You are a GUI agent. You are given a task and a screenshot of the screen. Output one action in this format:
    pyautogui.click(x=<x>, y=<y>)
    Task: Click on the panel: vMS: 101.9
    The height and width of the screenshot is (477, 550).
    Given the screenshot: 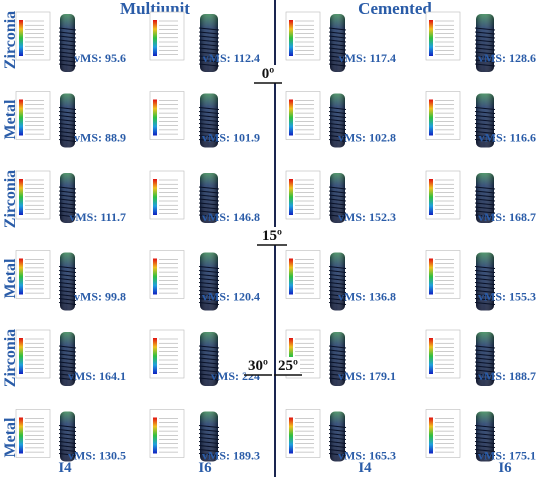 What is the action you would take?
    pyautogui.click(x=204, y=119)
    